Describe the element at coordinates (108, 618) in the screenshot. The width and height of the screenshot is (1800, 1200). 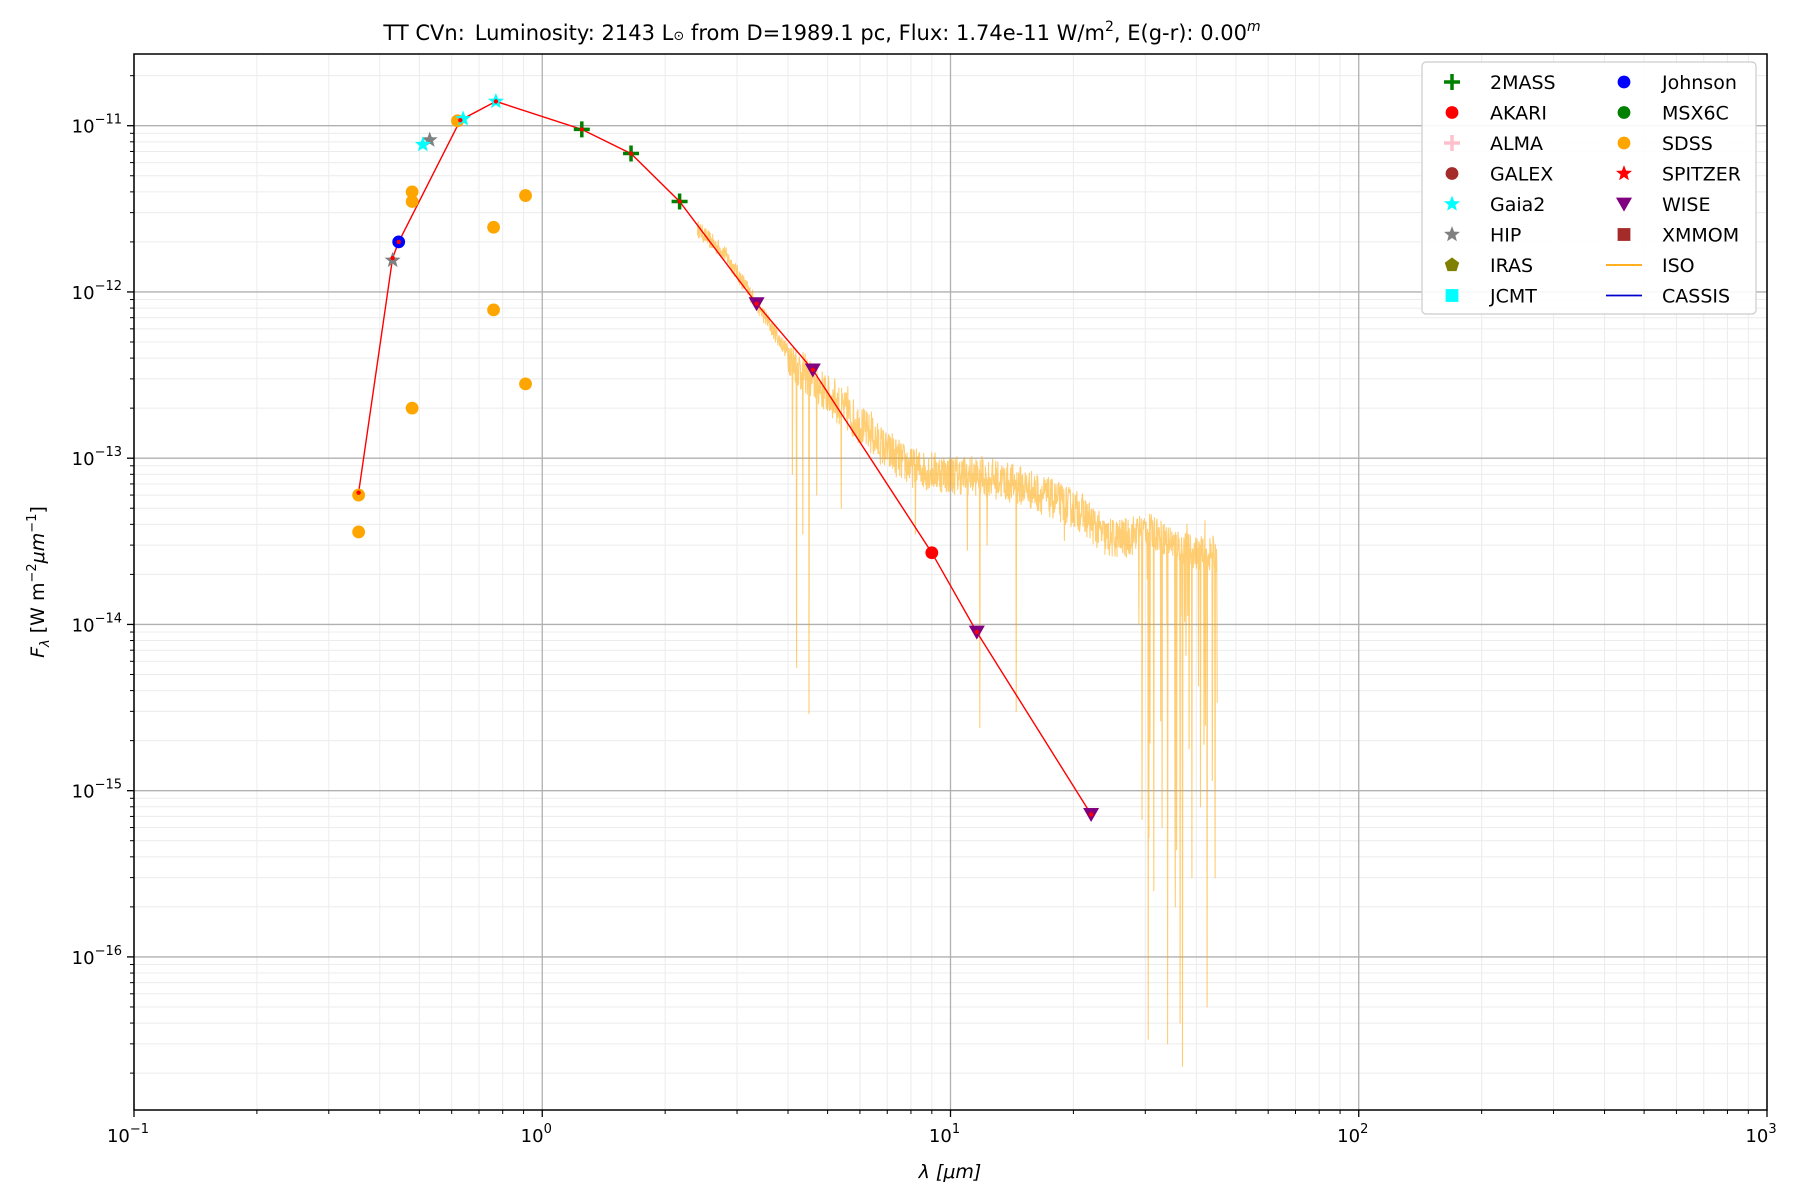
I see `y-tick-exp: −14` at that location.